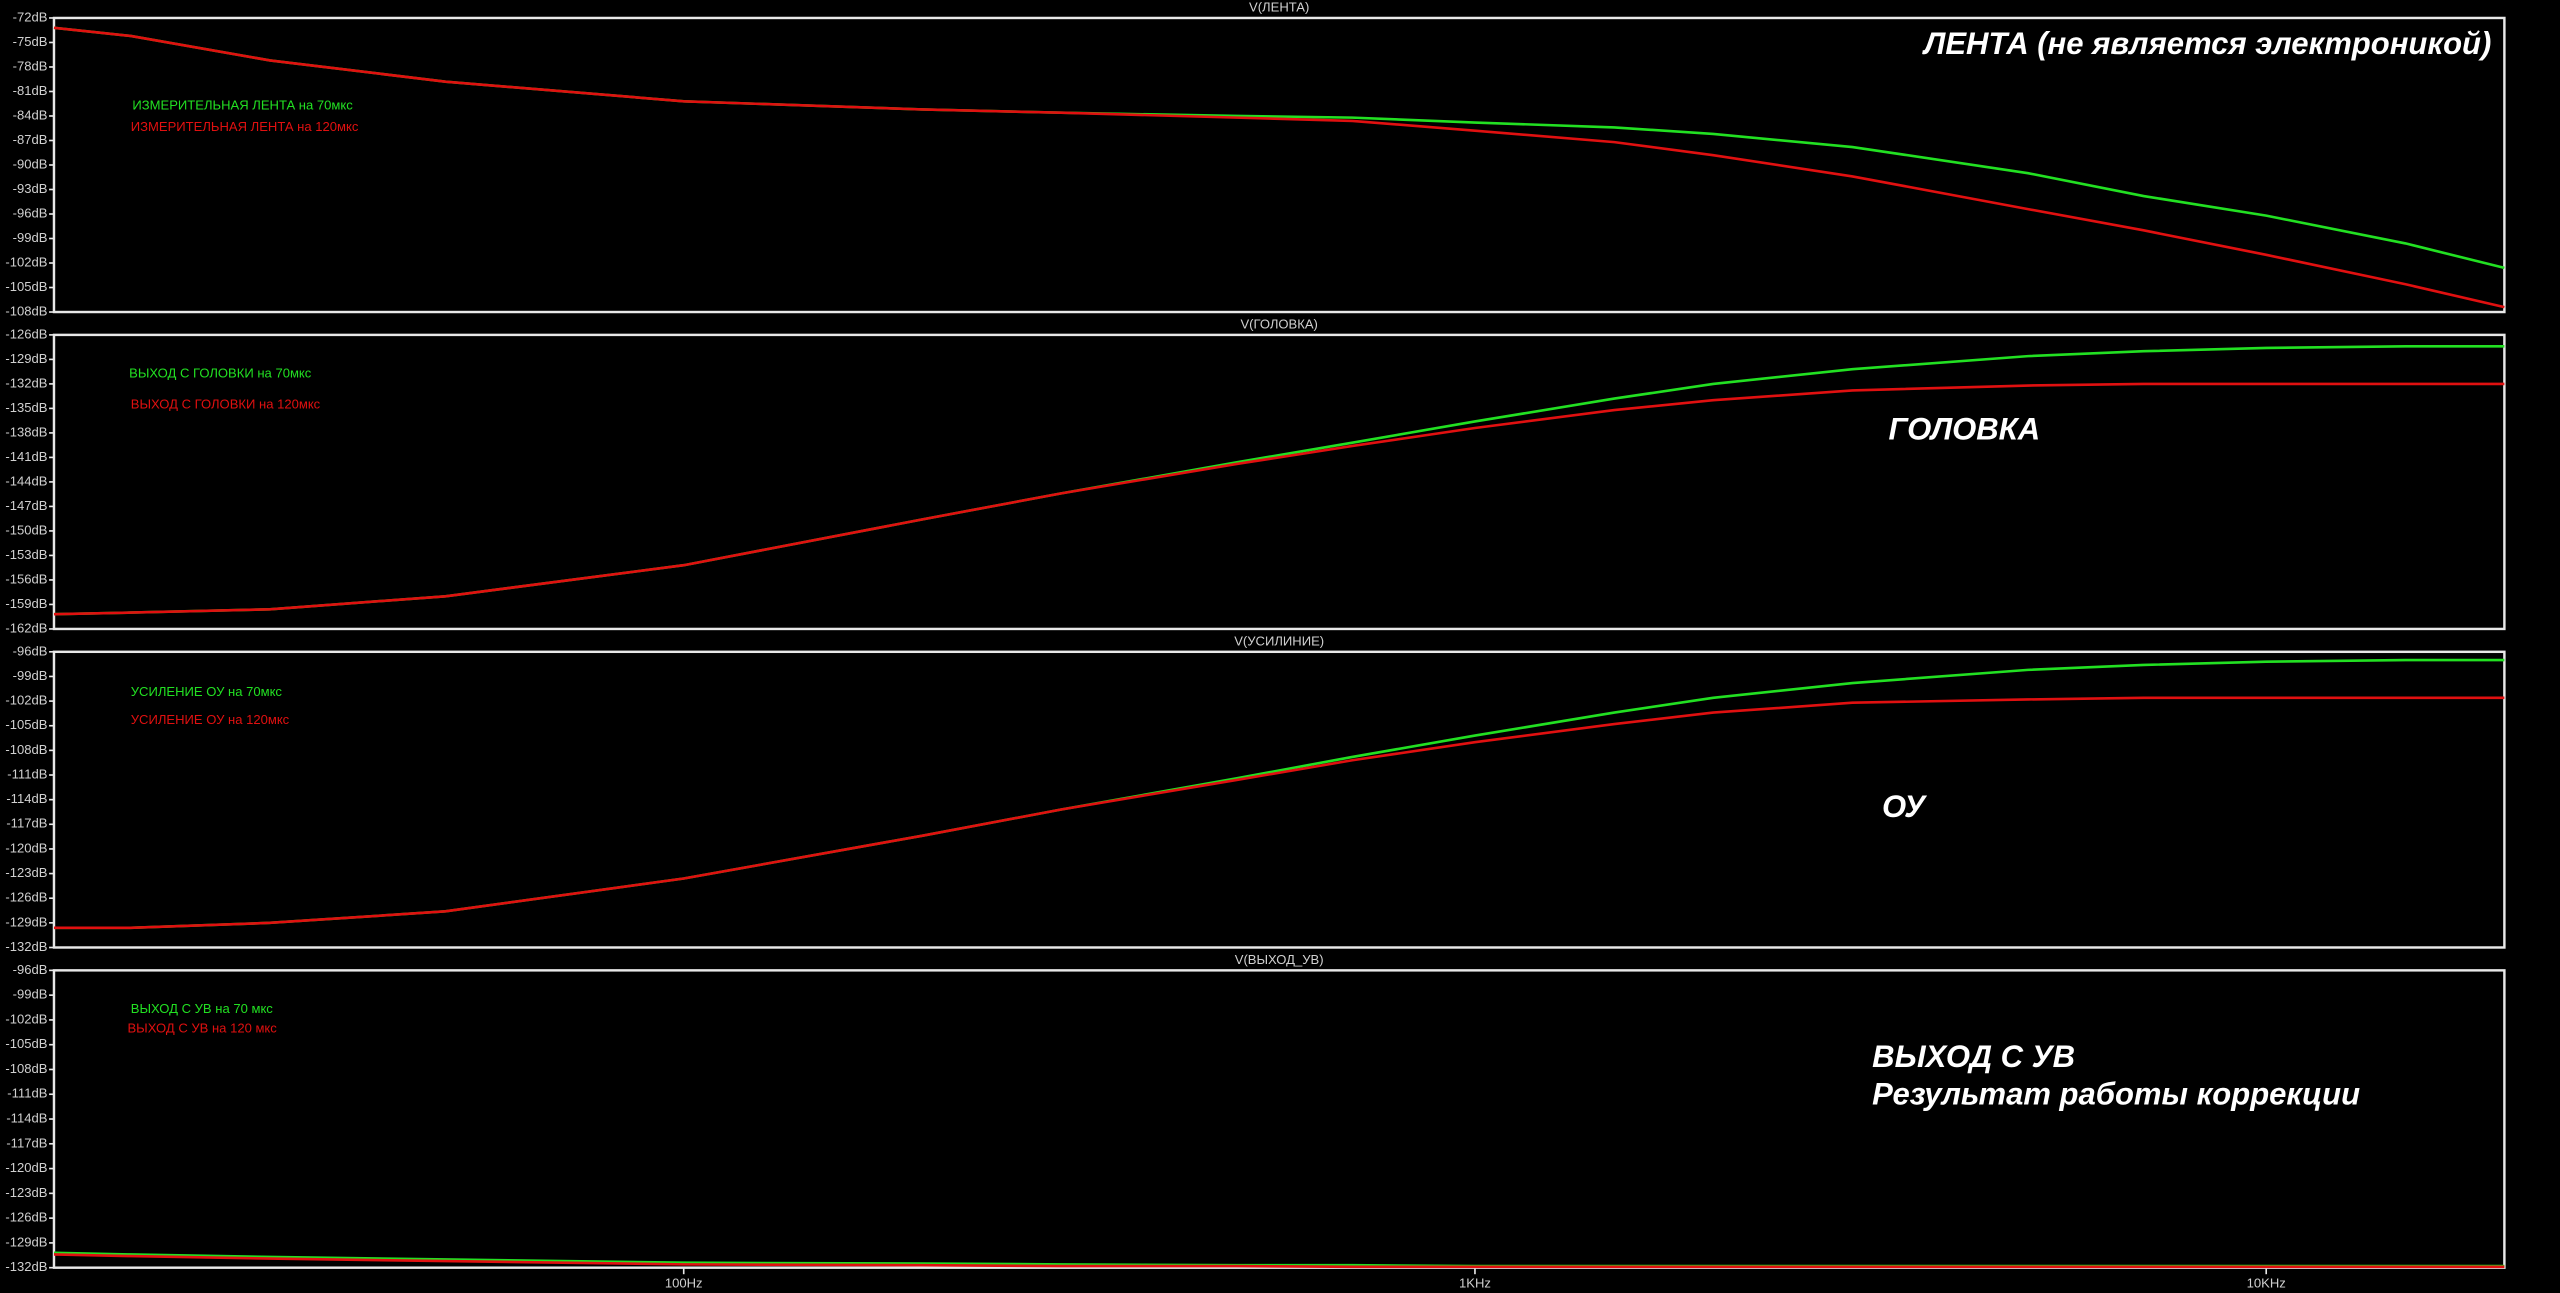 This screenshot has height=1293, width=2560. Describe the element at coordinates (26, 480) in the screenshot. I see `y-tick-label: -144dB` at that location.